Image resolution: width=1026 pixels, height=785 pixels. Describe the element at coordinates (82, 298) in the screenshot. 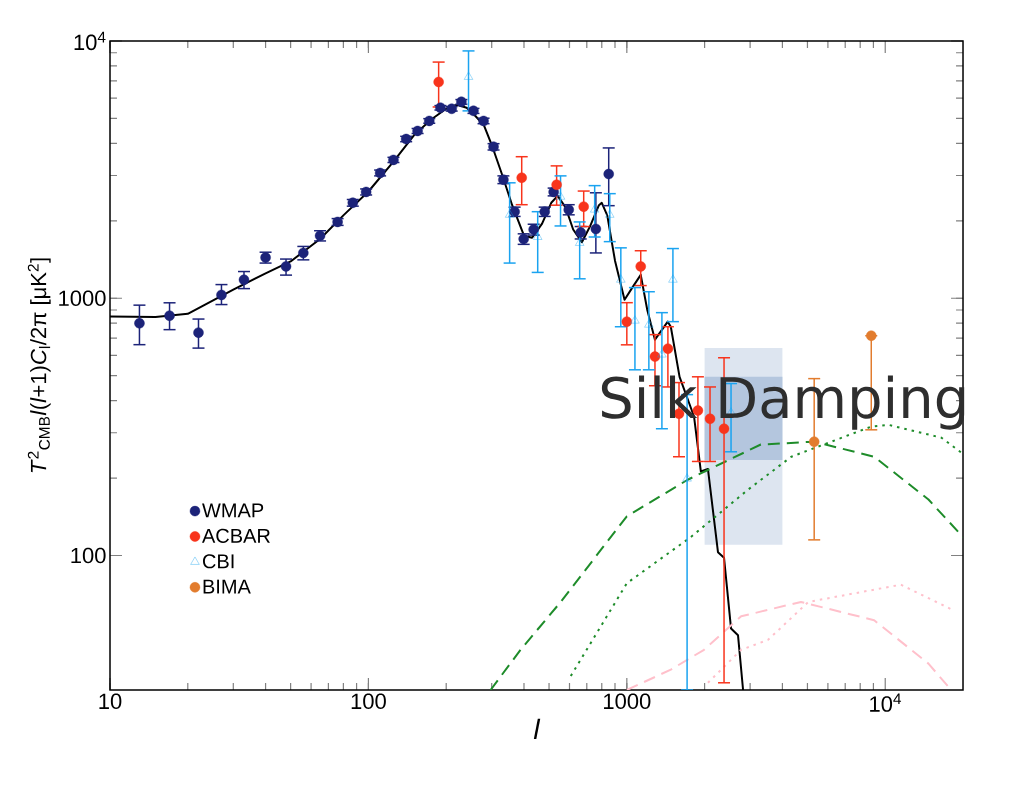

I see `y-tick-label: 1000` at that location.